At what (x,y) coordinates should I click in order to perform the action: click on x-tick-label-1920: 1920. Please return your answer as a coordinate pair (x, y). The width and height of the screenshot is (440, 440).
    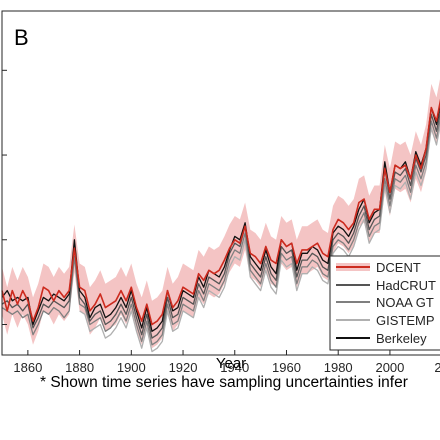
    Looking at the image, I should click on (183, 367).